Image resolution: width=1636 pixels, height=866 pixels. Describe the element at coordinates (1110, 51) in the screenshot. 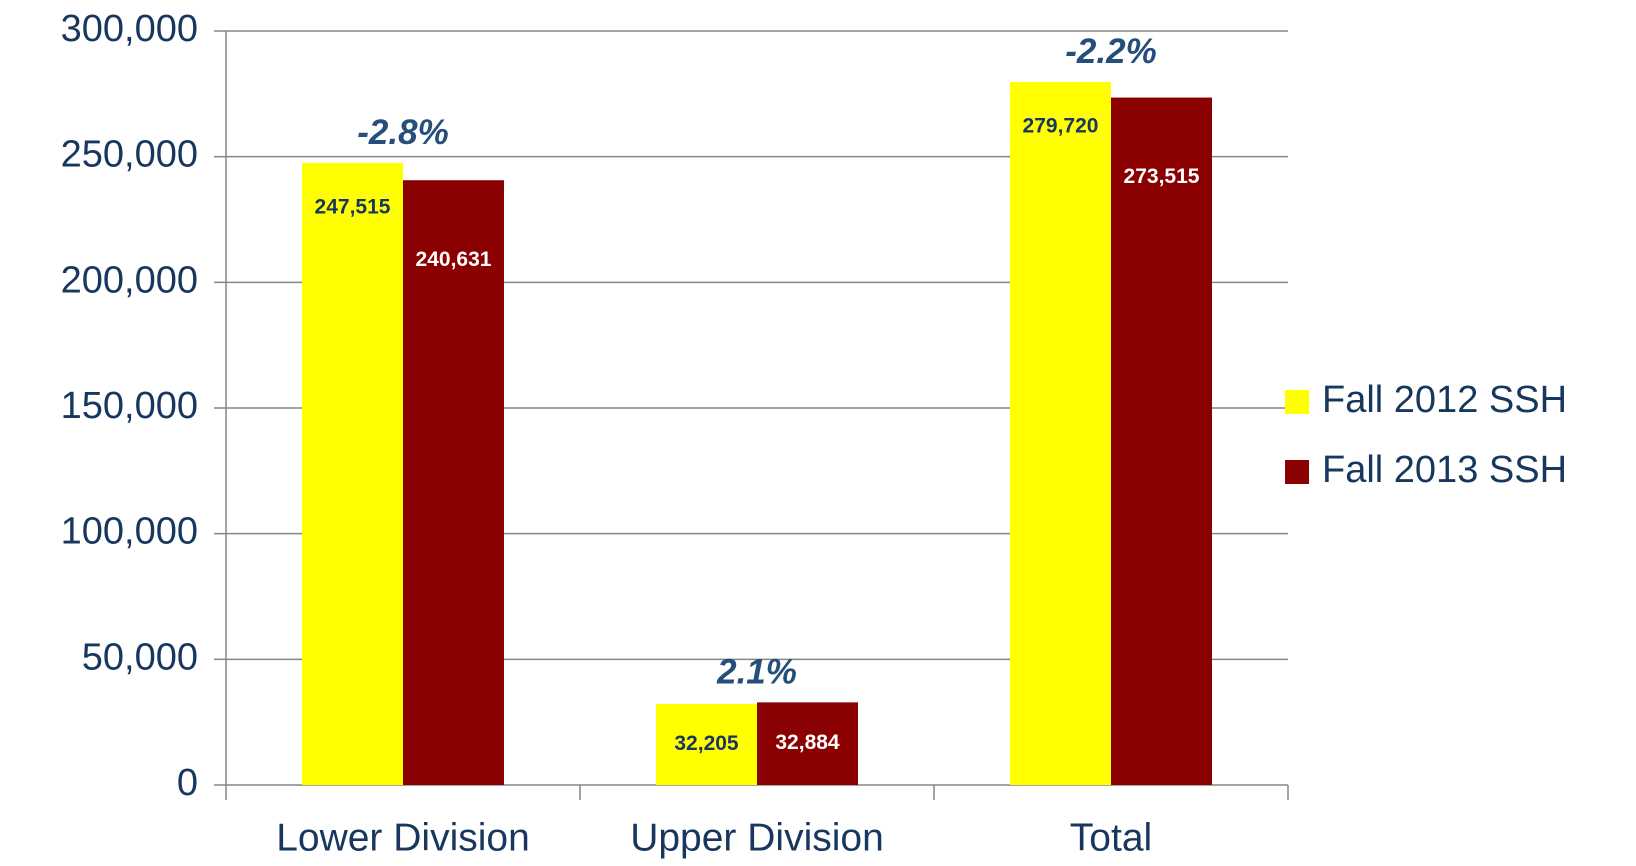

I see `annotation: -2.2%` at that location.